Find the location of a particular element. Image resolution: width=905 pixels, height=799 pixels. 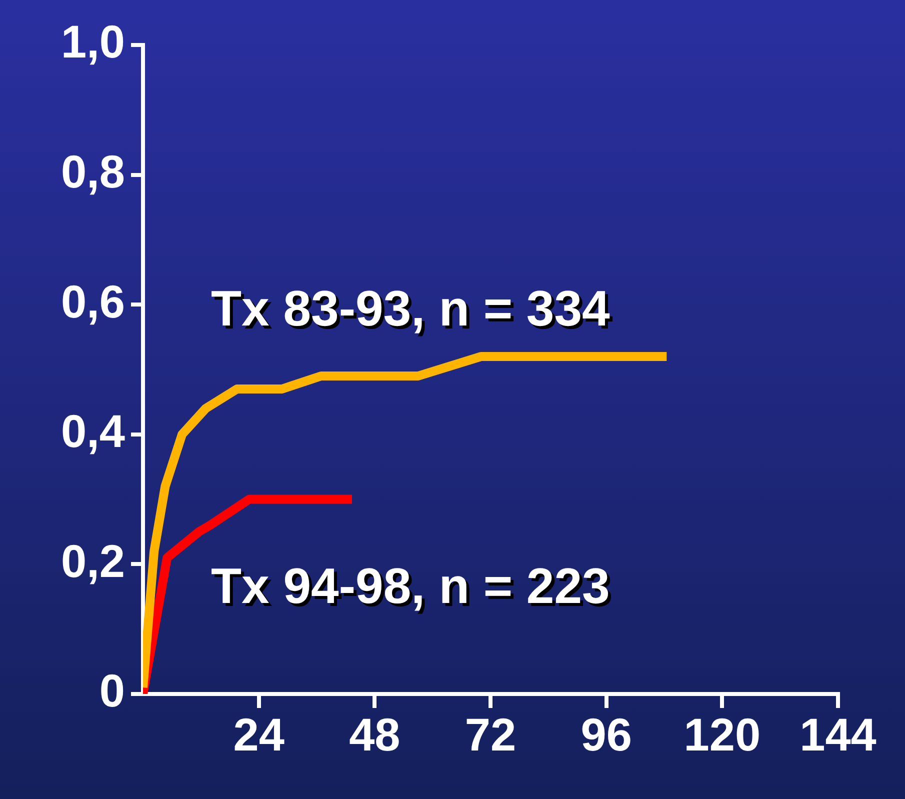

series-label: Tx 94-98, n = 223 is located at coordinates (410, 586).